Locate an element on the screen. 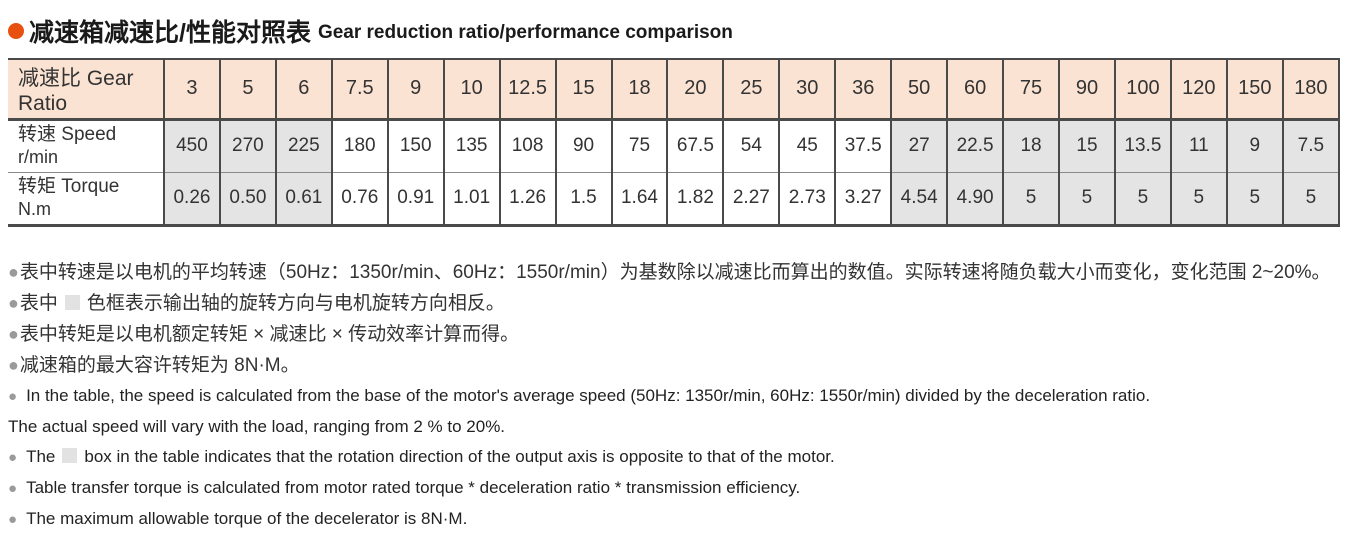 Image resolution: width=1348 pixels, height=544 pixels. speed-row-label: 转速 Speed r/min is located at coordinates (86, 146).